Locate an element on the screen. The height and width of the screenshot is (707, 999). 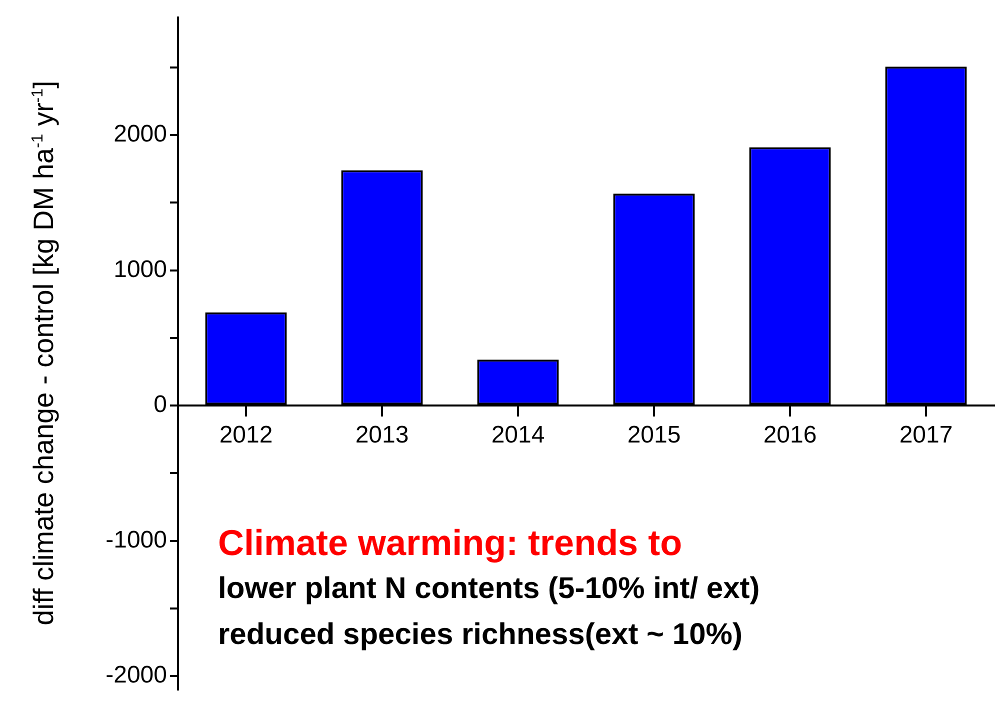
annotation: Climate warming: trends to is located at coordinates (451, 543).